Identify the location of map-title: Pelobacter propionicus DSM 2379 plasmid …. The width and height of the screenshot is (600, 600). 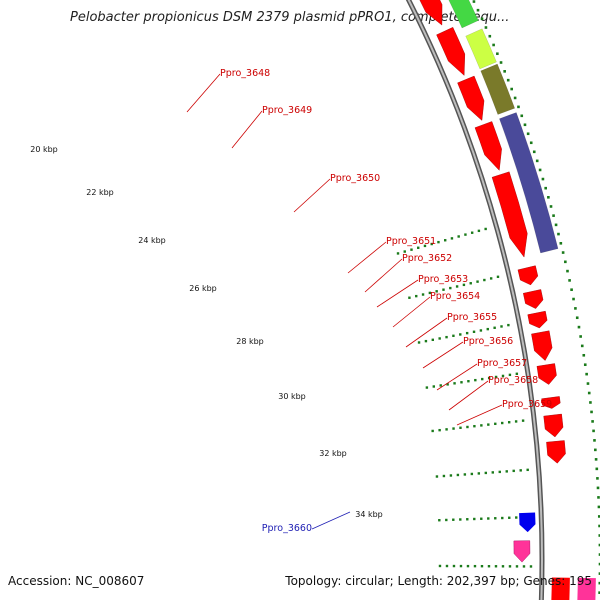
(290, 17).